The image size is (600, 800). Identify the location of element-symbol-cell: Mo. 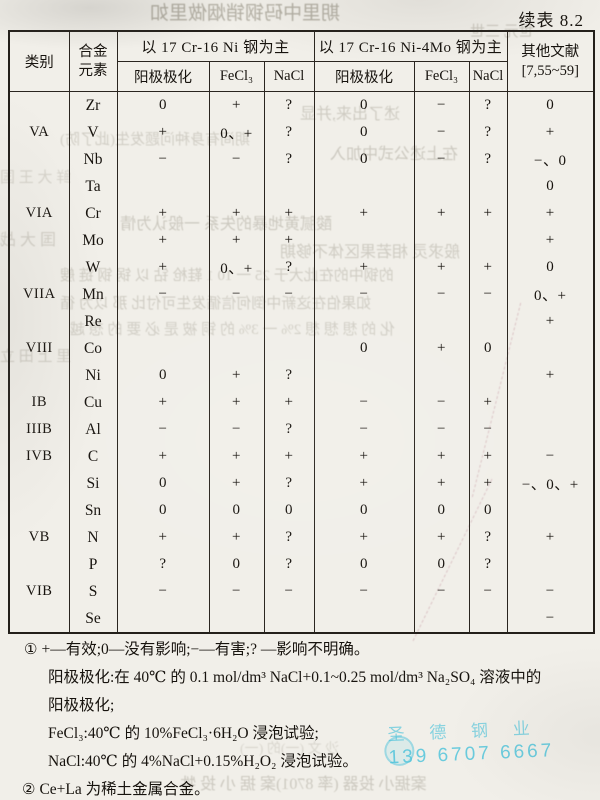
(93, 240).